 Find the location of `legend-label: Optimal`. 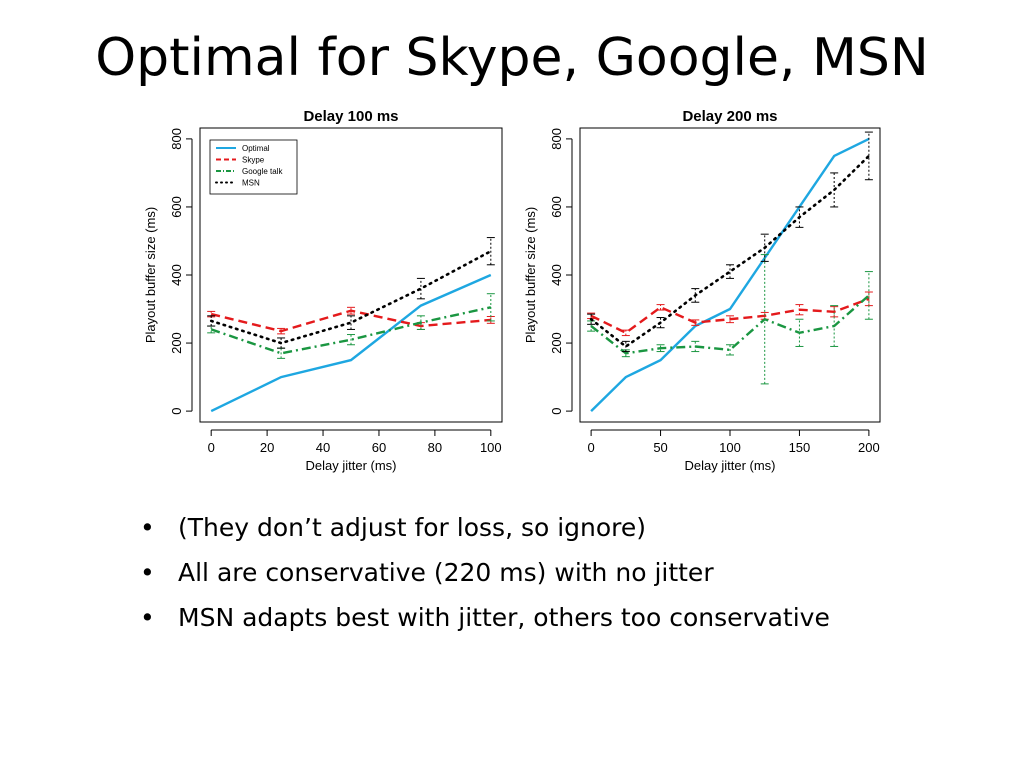

legend-label: Optimal is located at coordinates (256, 148).